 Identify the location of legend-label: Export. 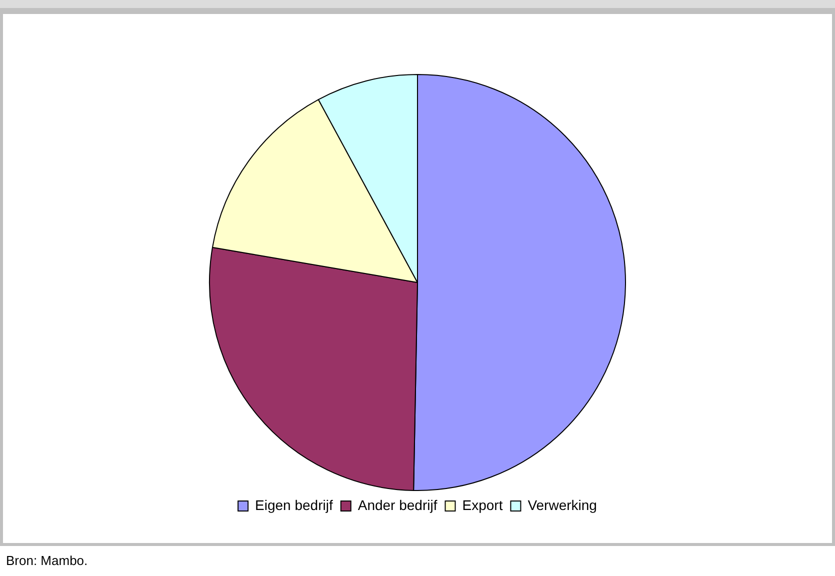
(482, 504).